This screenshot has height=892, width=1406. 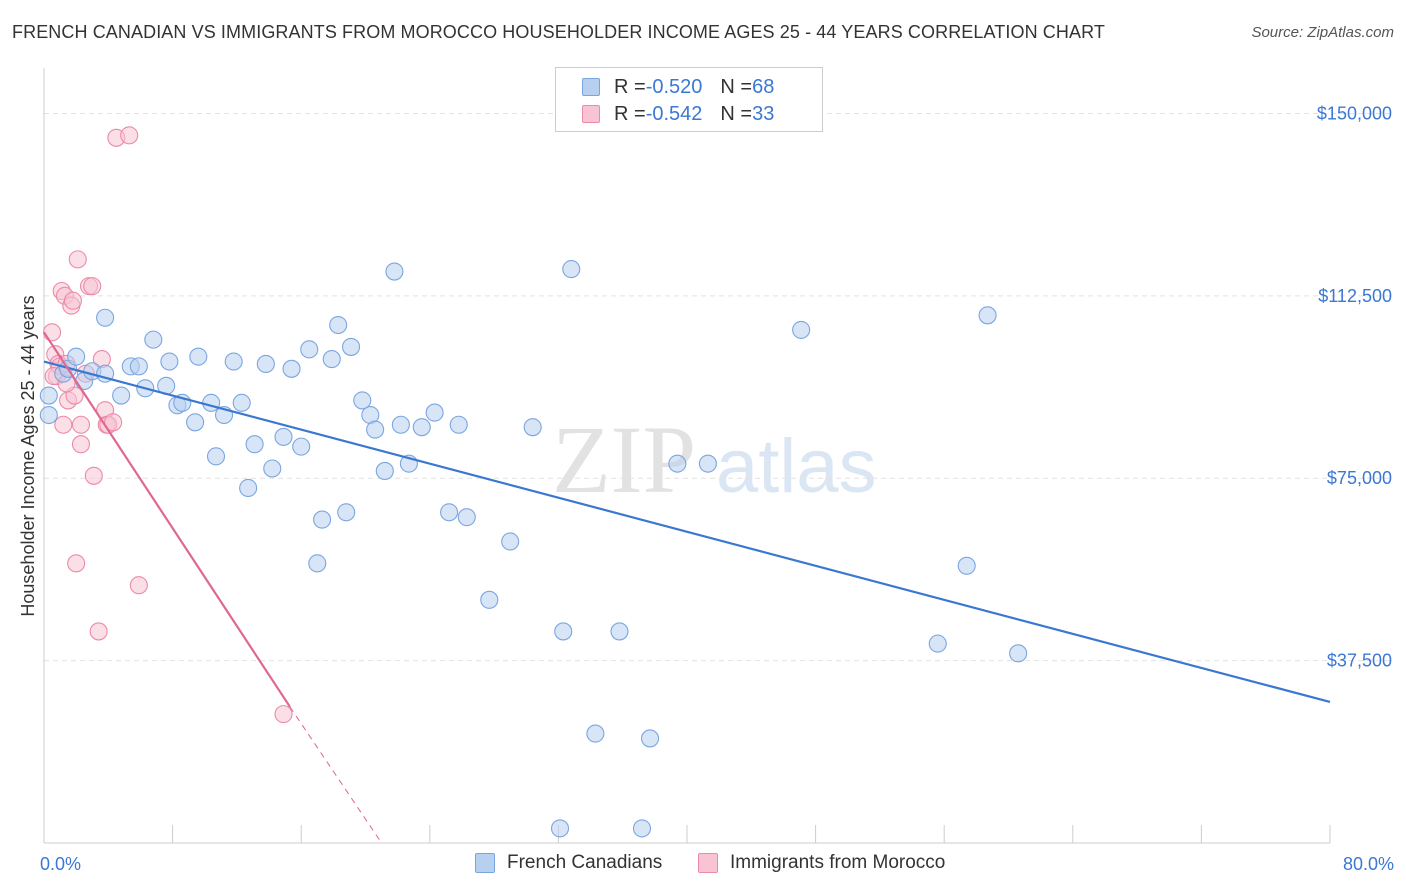 I want to click on correlation-legend: R = -0.520 N = 68 R = -0.542 N = 33, so click(x=689, y=99).